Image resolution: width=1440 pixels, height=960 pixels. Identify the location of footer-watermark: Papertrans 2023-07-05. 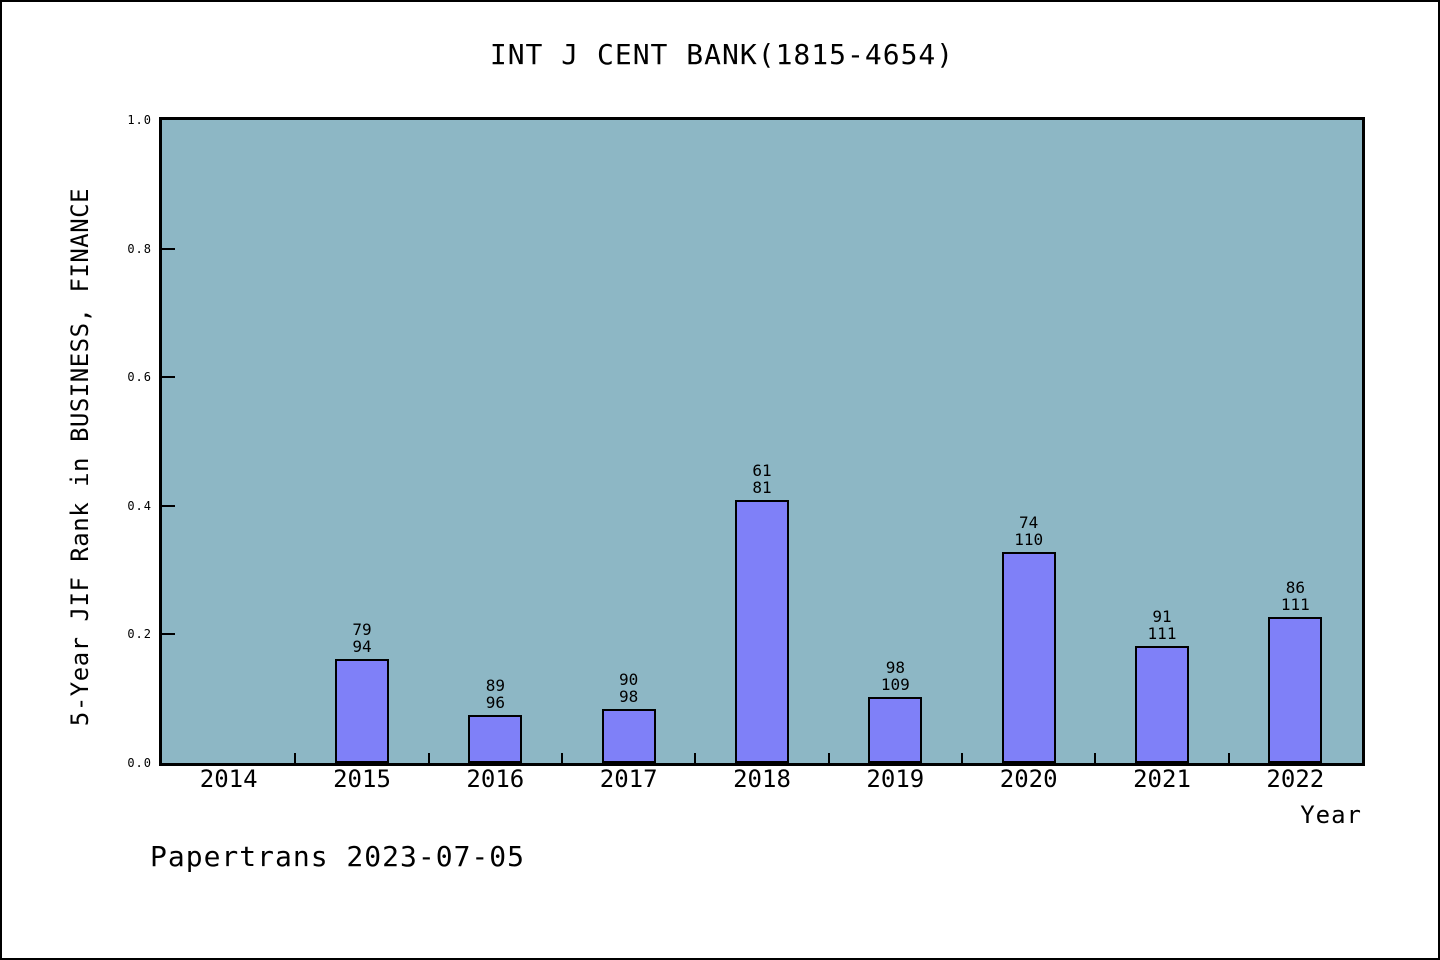
(338, 856).